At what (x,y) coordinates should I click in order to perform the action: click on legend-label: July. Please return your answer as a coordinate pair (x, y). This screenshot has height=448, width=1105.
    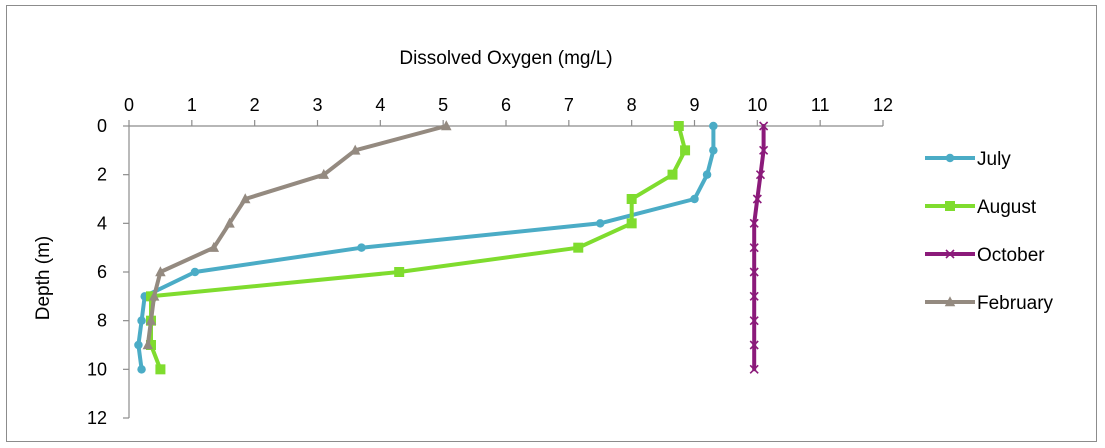
    Looking at the image, I should click on (994, 159).